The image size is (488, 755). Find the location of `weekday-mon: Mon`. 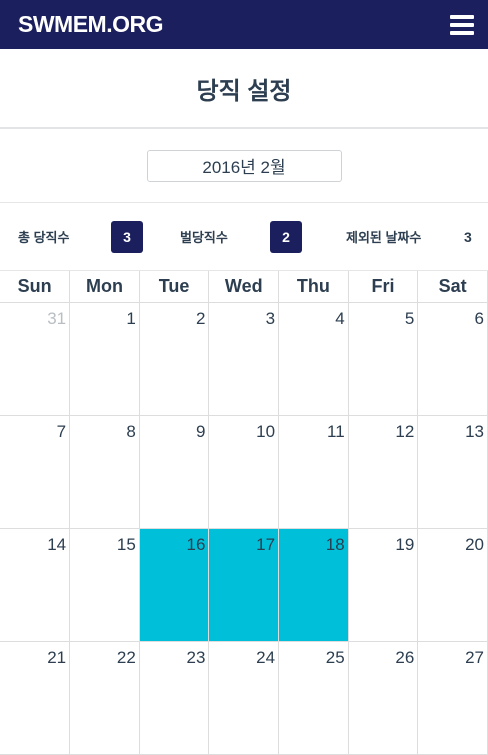

weekday-mon: Mon is located at coordinates (104, 287).